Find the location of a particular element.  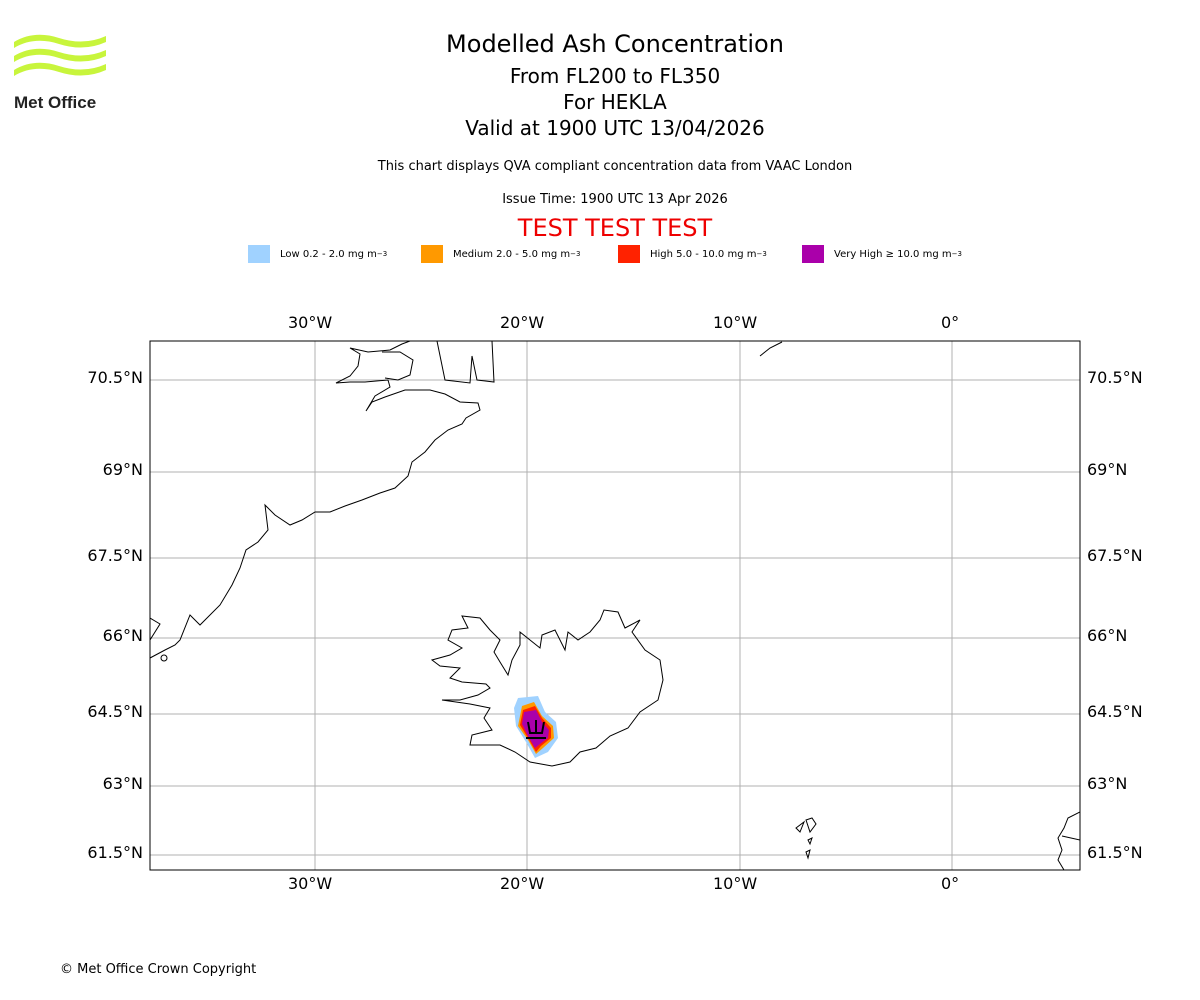

lon-label-bottom: 10°W is located at coordinates (735, 883).